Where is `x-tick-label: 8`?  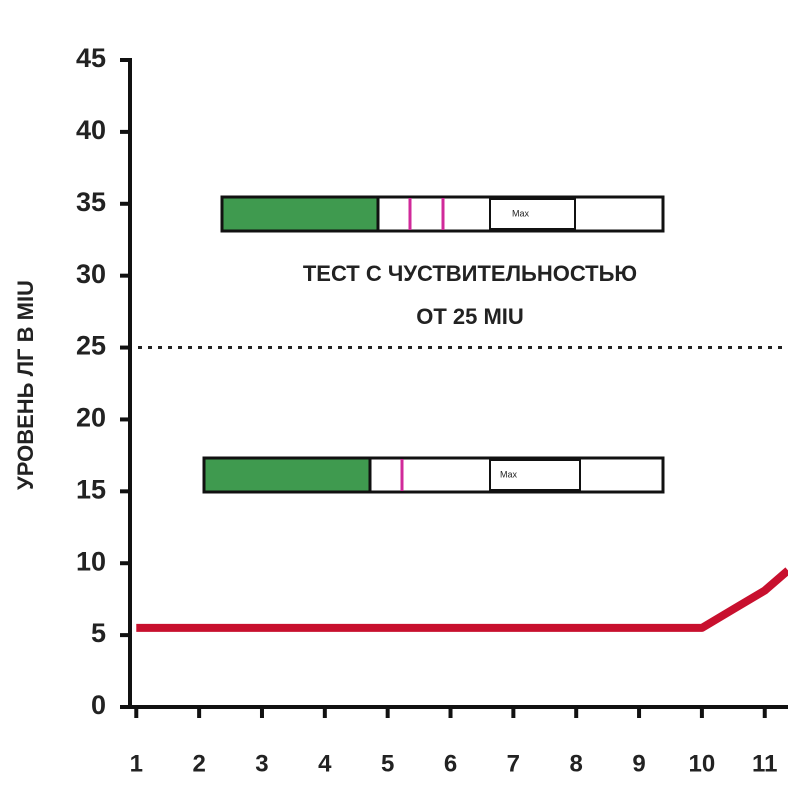
x-tick-label: 8 is located at coordinates (576, 763).